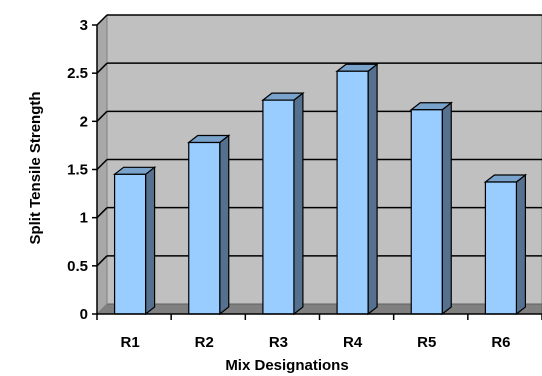 This screenshot has height=376, width=542. Describe the element at coordinates (84, 25) in the screenshot. I see `y-tick-label: 3` at that location.